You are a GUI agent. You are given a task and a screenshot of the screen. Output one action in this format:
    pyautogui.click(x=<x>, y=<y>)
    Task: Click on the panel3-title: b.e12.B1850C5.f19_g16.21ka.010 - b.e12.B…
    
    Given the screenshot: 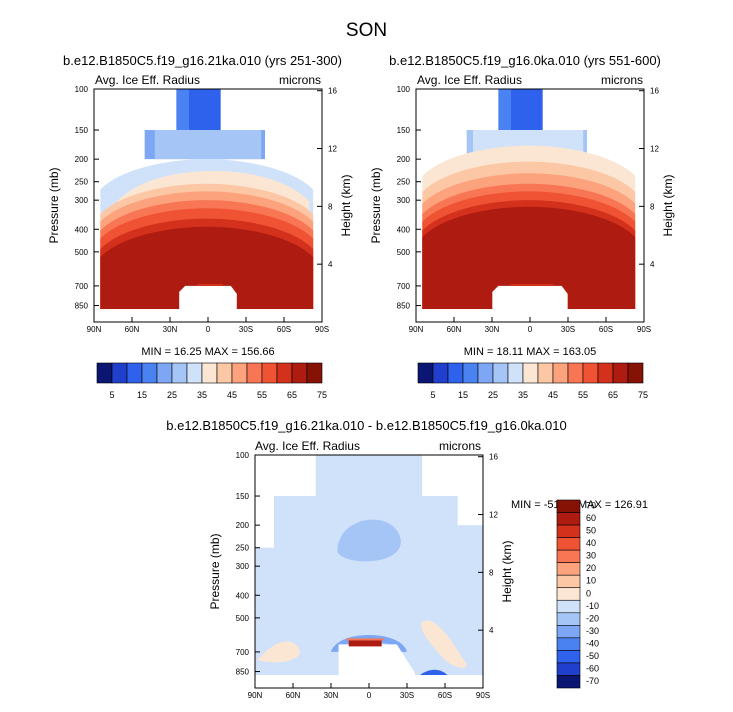 What is the action you would take?
    pyautogui.click(x=366, y=425)
    